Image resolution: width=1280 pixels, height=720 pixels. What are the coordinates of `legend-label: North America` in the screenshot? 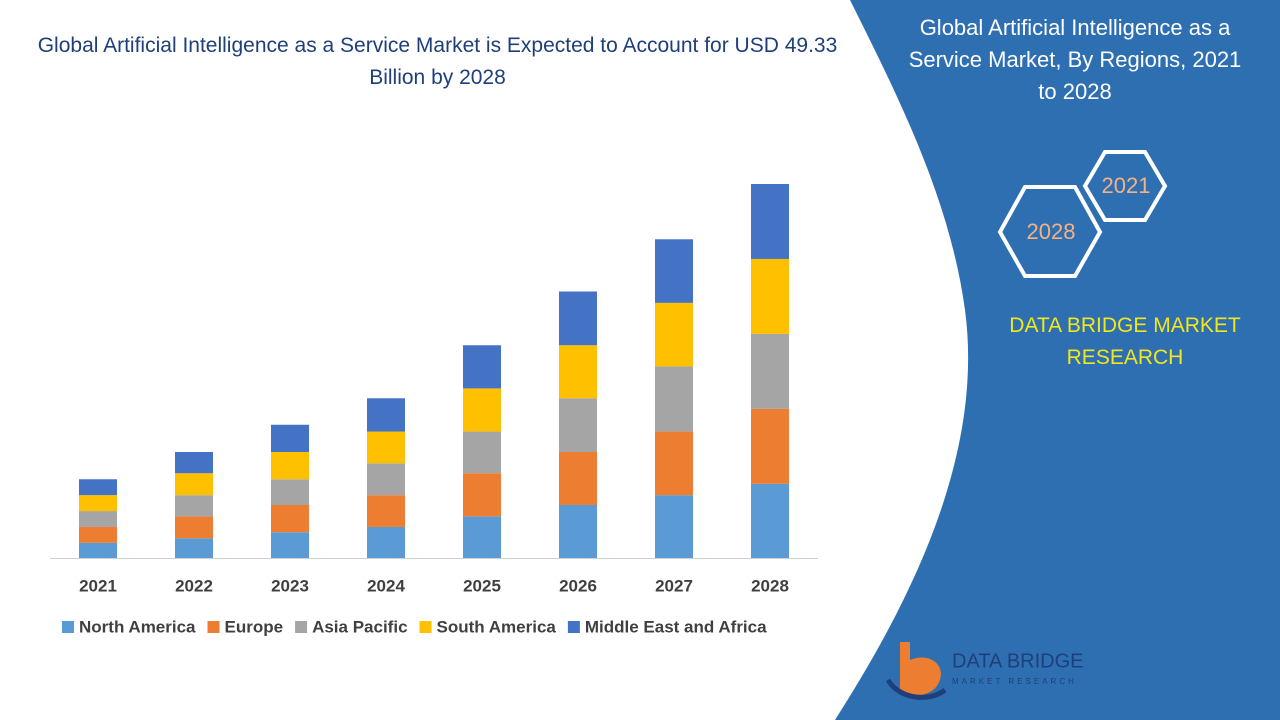 It's located at (137, 626).